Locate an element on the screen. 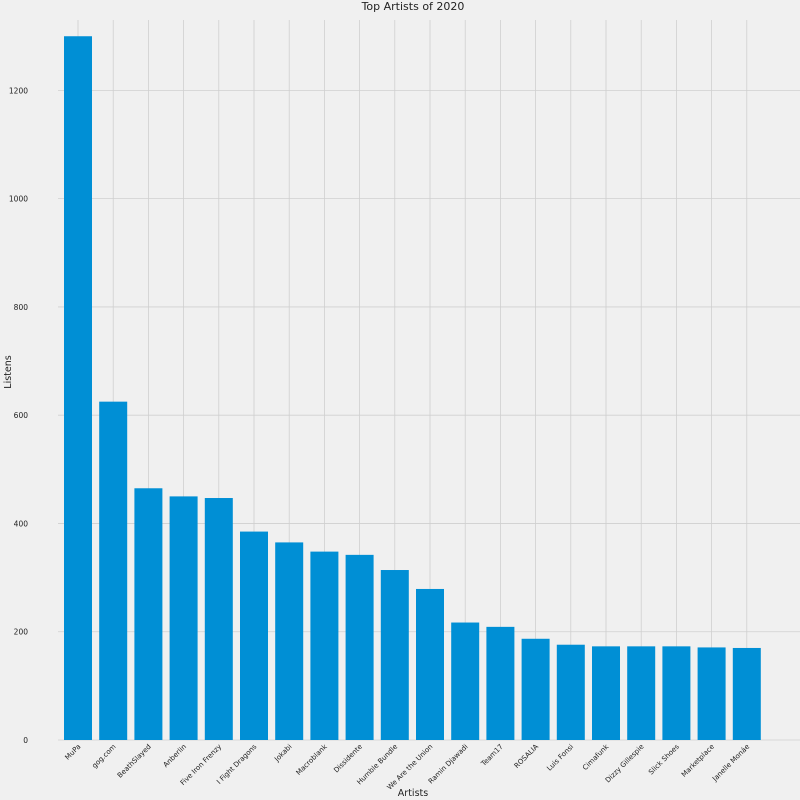 Image resolution: width=800 pixels, height=800 pixels. bar-cimafunk is located at coordinates (606, 693).